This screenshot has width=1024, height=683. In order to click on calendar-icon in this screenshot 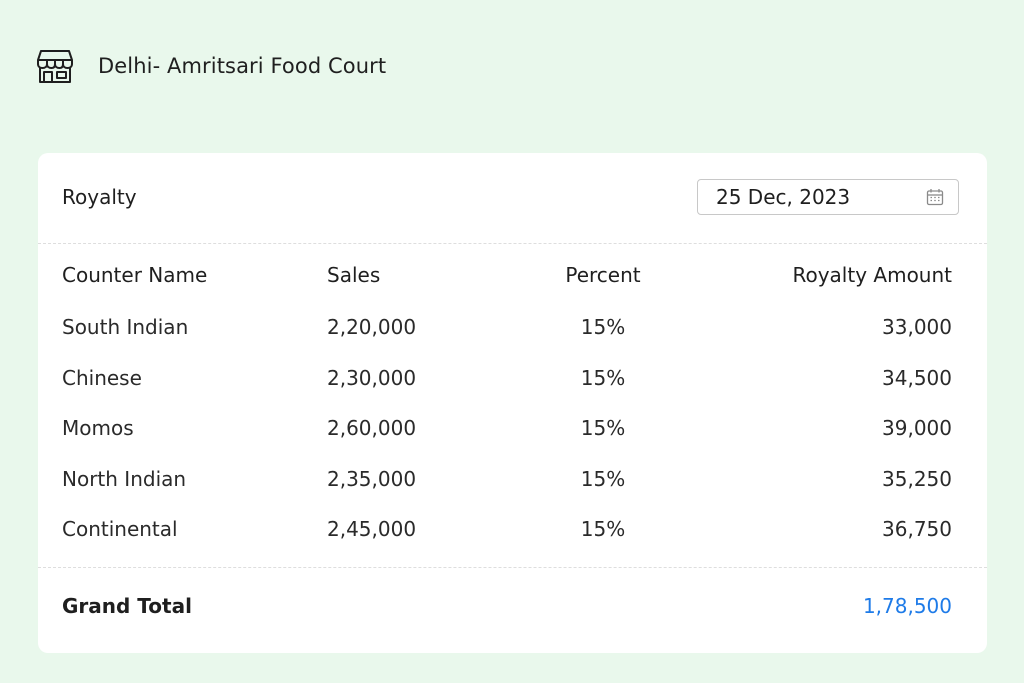, I will do `click(935, 197)`.